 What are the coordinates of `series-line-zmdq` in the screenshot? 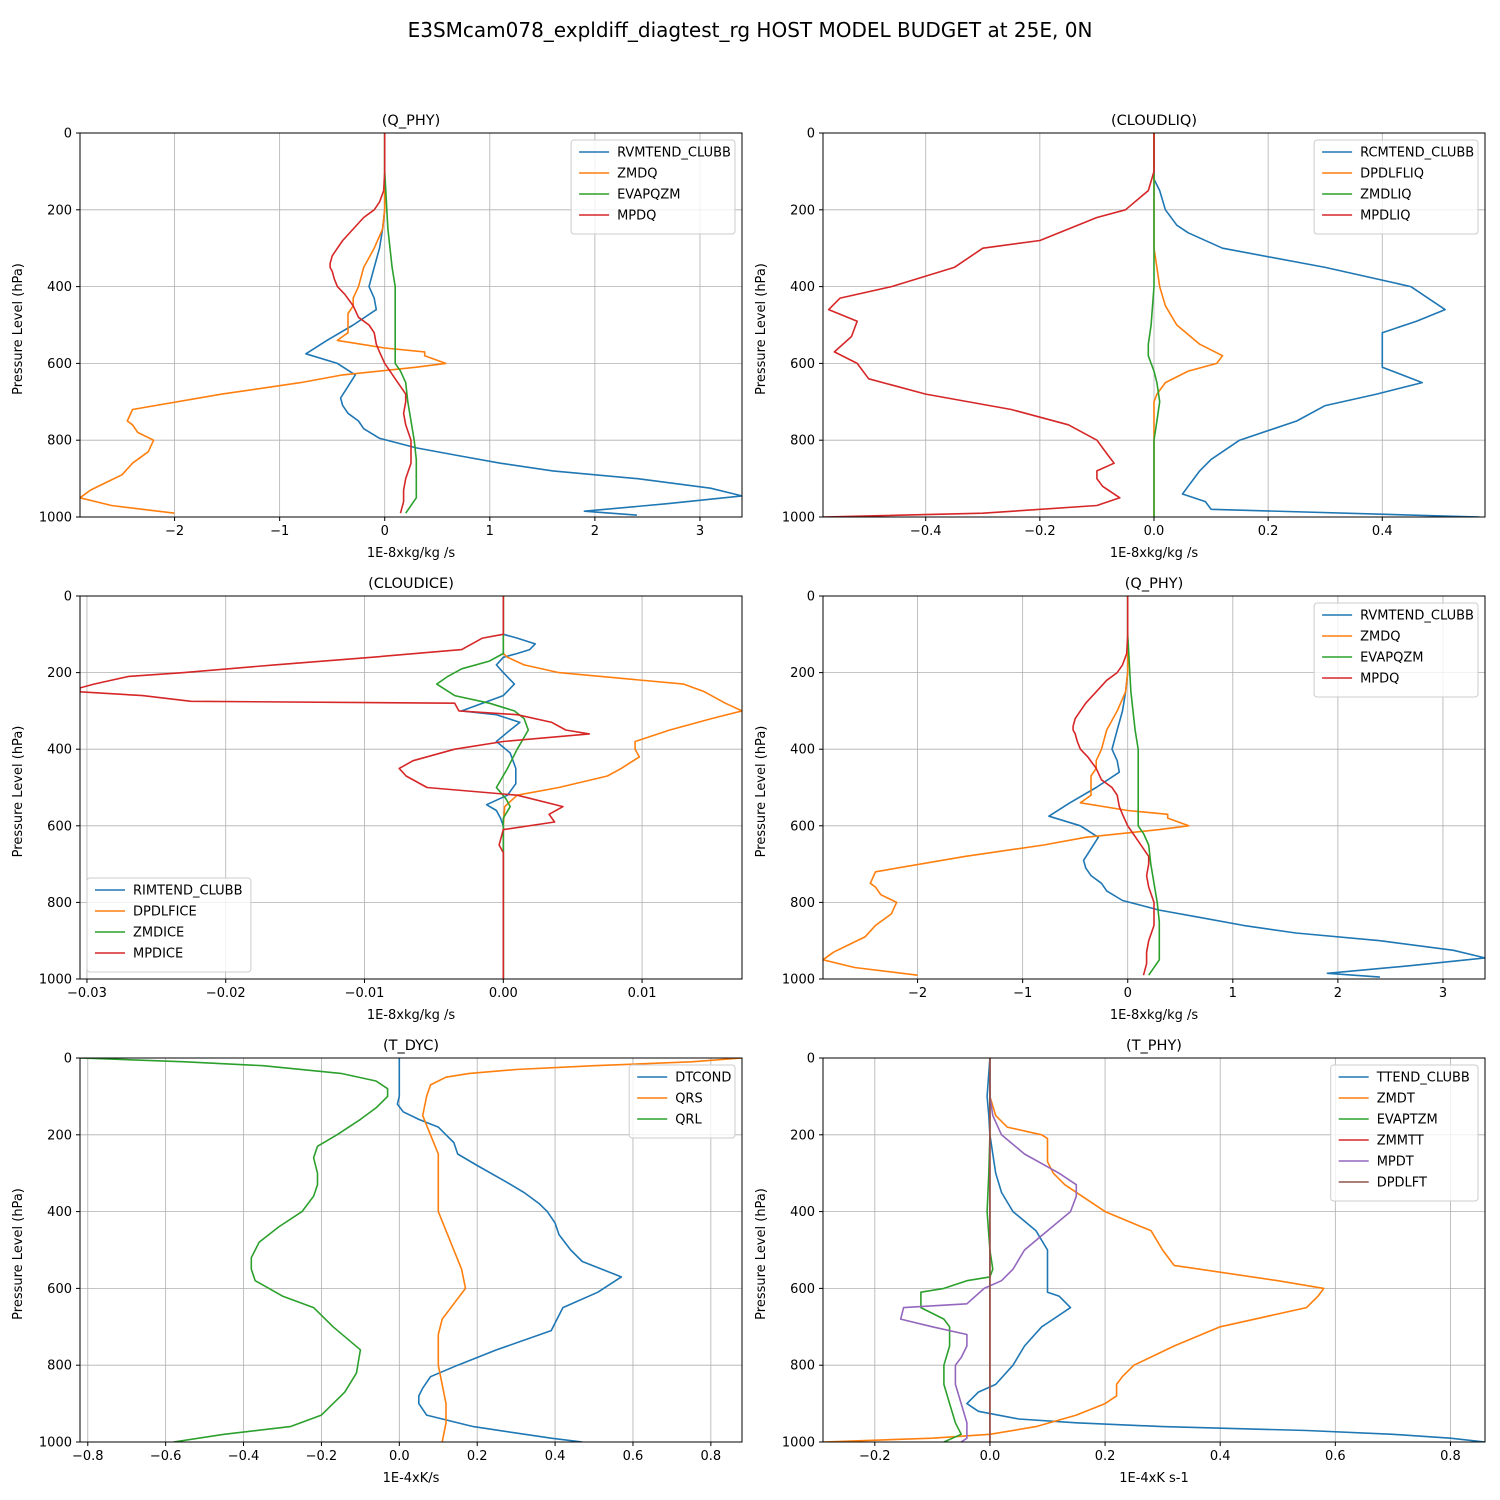 It's located at (263, 323).